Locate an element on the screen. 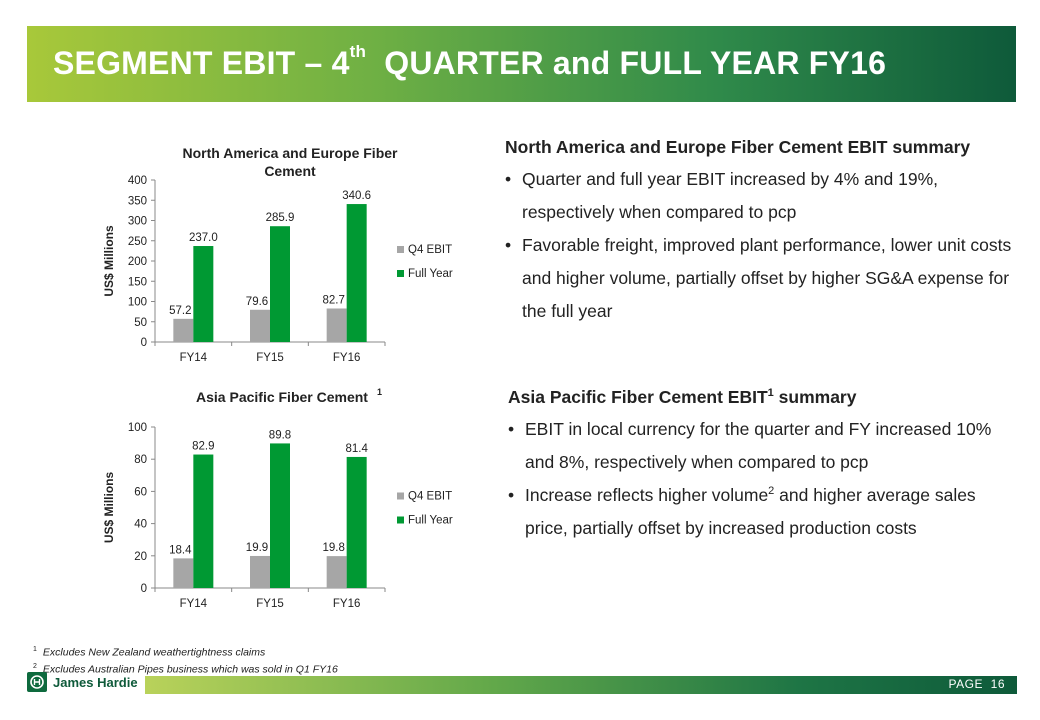  chart-ap-y-tick-label: 60 is located at coordinates (140, 492).